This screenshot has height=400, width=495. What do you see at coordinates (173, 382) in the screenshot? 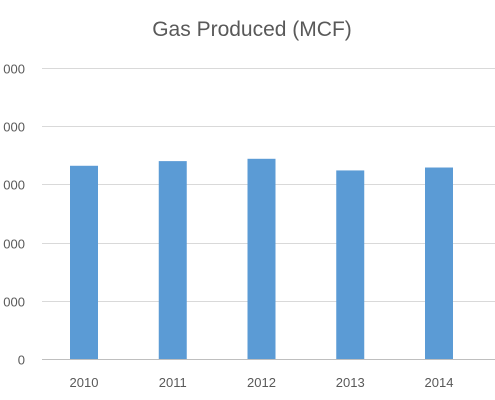
I see `x-tick-label: 2011` at bounding box center [173, 382].